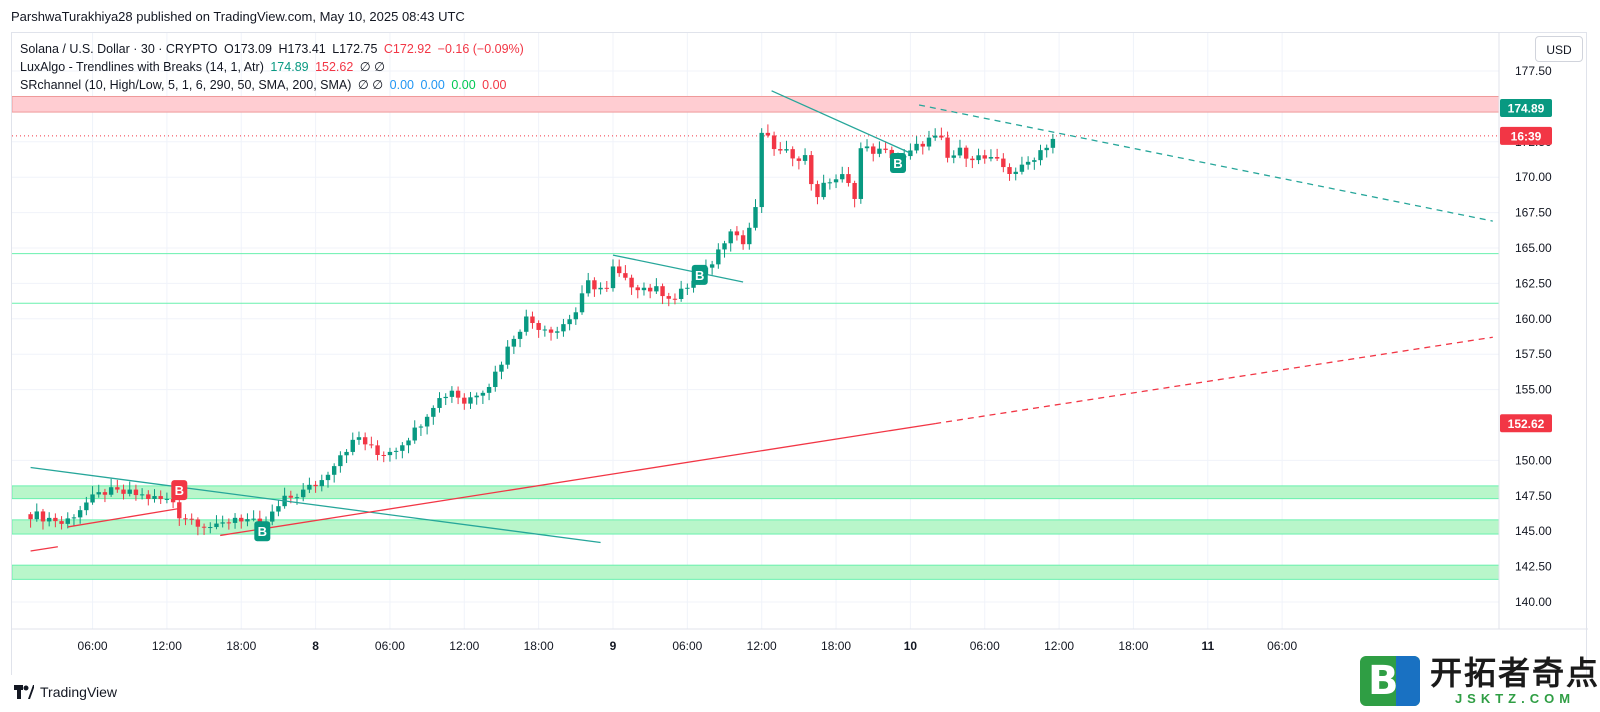 This screenshot has height=712, width=1600. Describe the element at coordinates (372, 67) in the screenshot. I see `indicator-trendlines-na: ∅ ∅` at that location.